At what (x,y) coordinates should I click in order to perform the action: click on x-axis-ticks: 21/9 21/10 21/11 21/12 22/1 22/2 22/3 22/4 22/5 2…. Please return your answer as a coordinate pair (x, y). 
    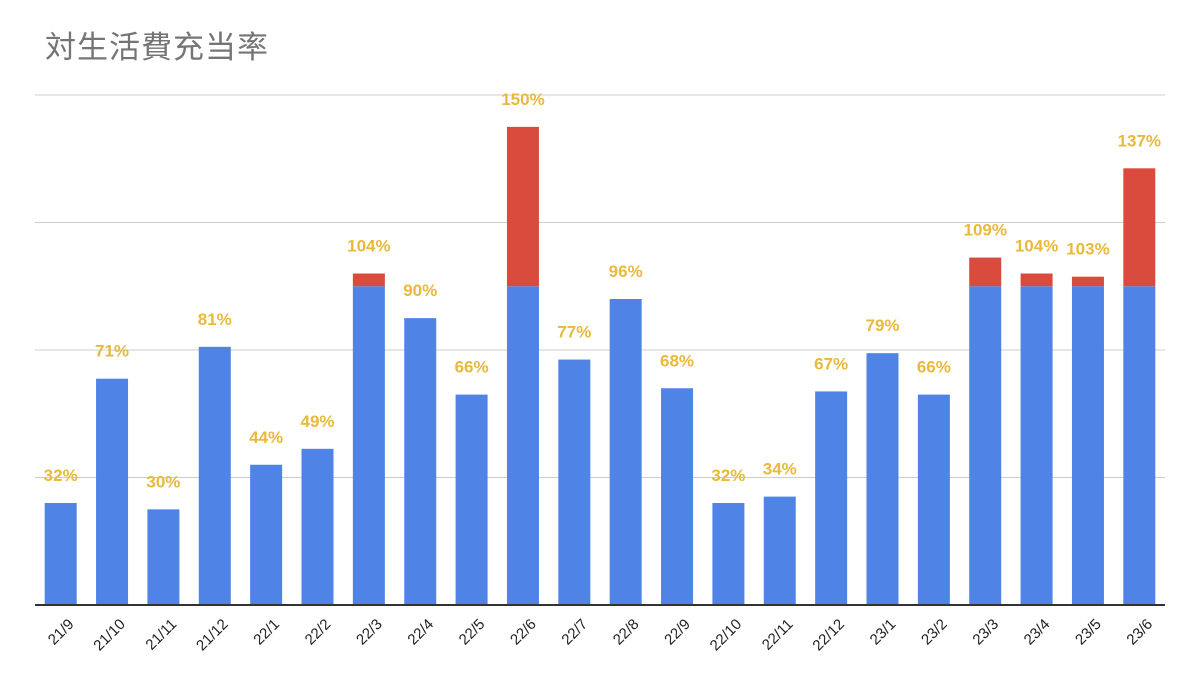
    Looking at the image, I should click on (600, 635).